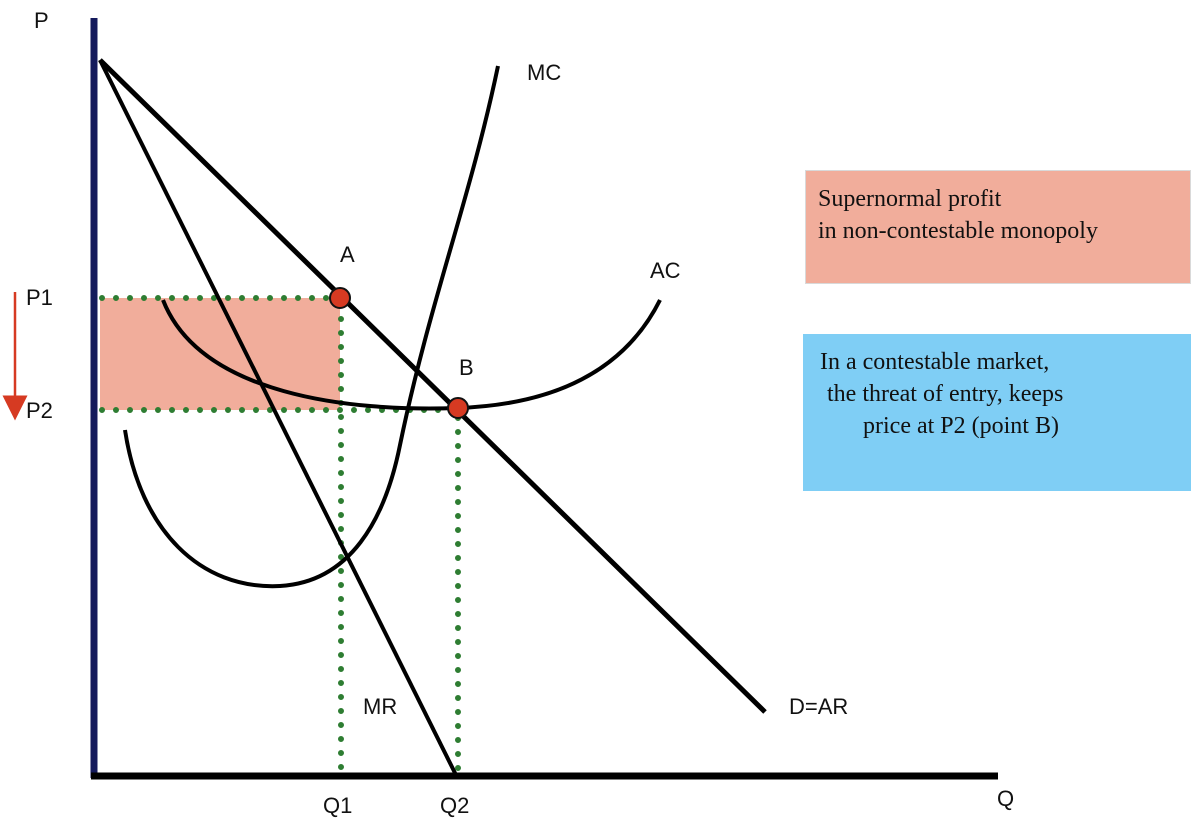 This screenshot has height=827, width=1200. Describe the element at coordinates (380, 706) in the screenshot. I see `mr-label: MR` at that location.